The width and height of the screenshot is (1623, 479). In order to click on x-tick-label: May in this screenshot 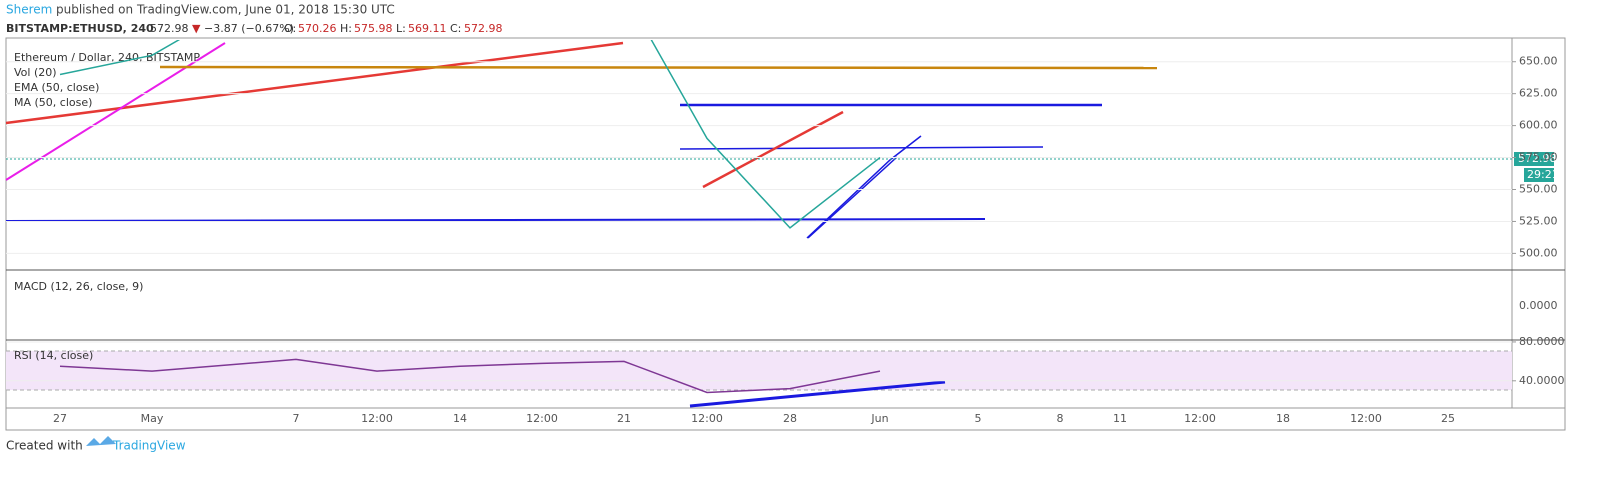, I will do `click(152, 418)`.